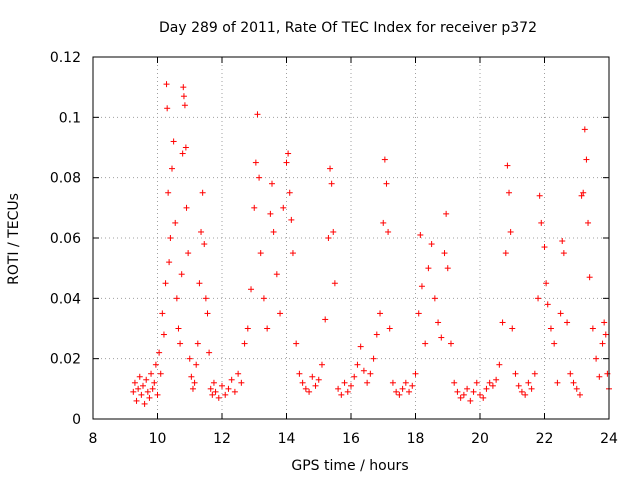 The image size is (640, 480). Describe the element at coordinates (65, 239) in the screenshot. I see `y-tick-label: 0.06` at that location.